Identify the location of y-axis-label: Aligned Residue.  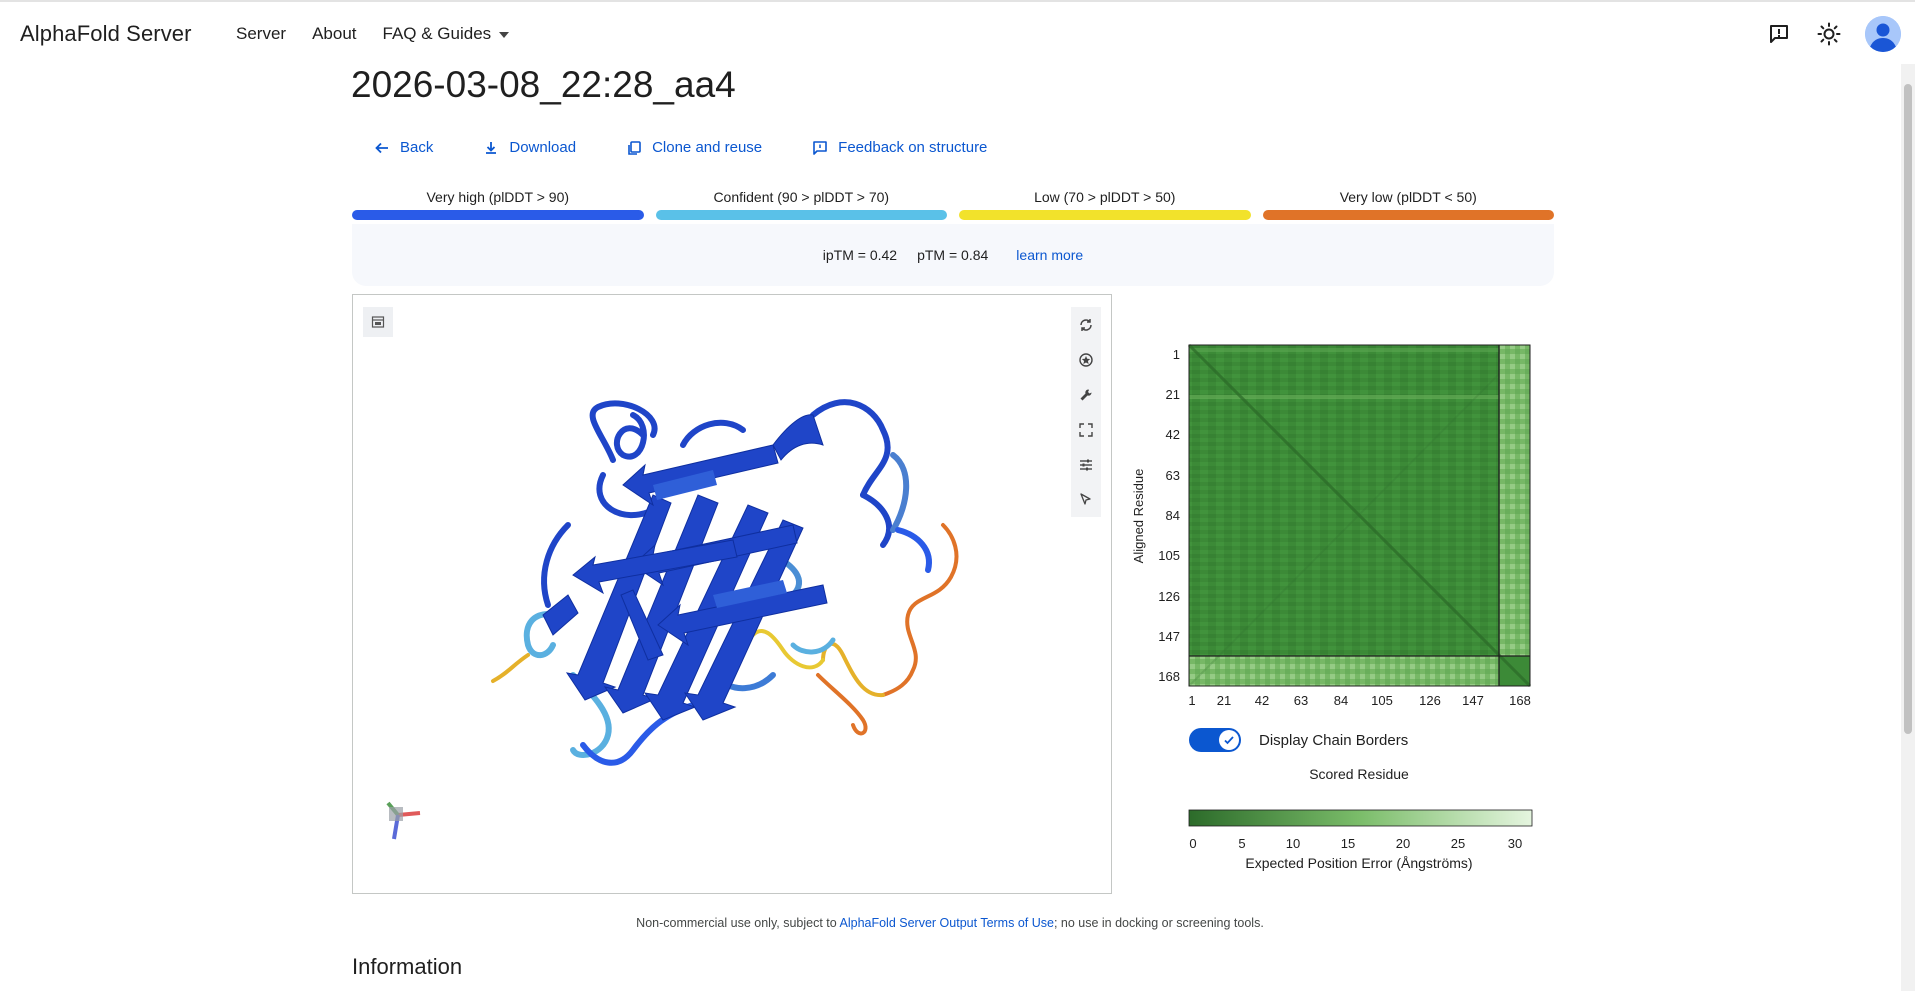
(1138, 516).